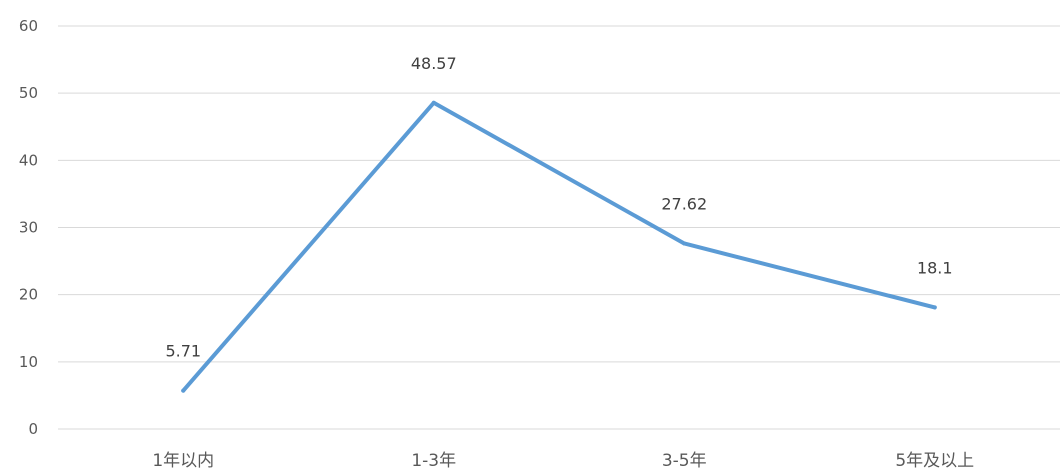  I want to click on y-tick-label: 0, so click(33, 429).